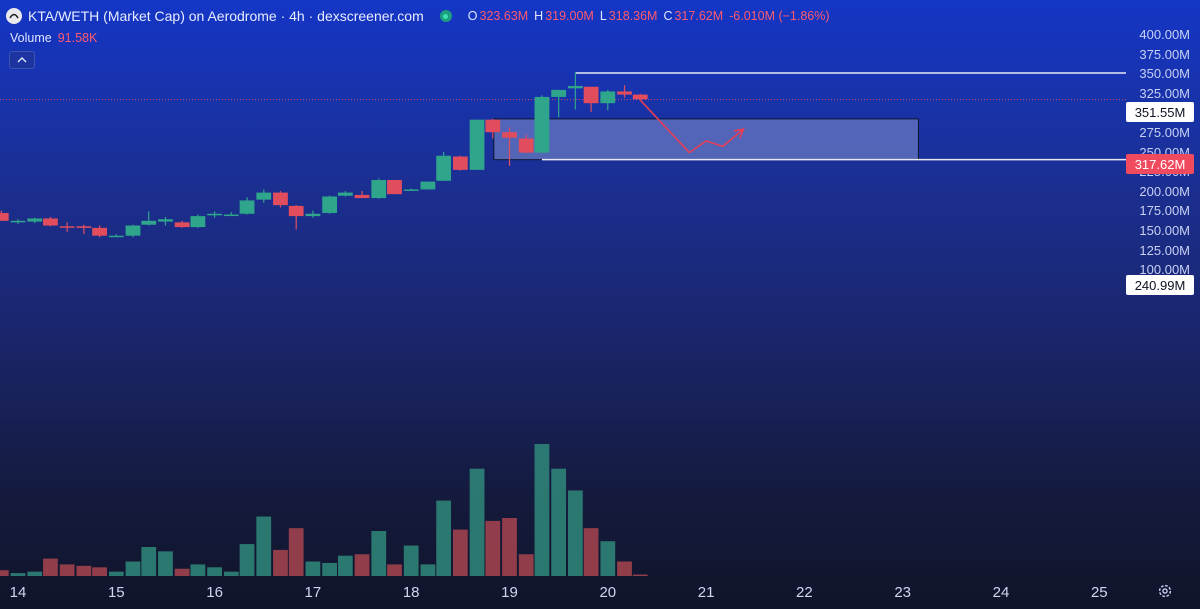 Image resolution: width=1200 pixels, height=609 pixels. What do you see at coordinates (22, 60) in the screenshot?
I see `collapse-legend-button` at bounding box center [22, 60].